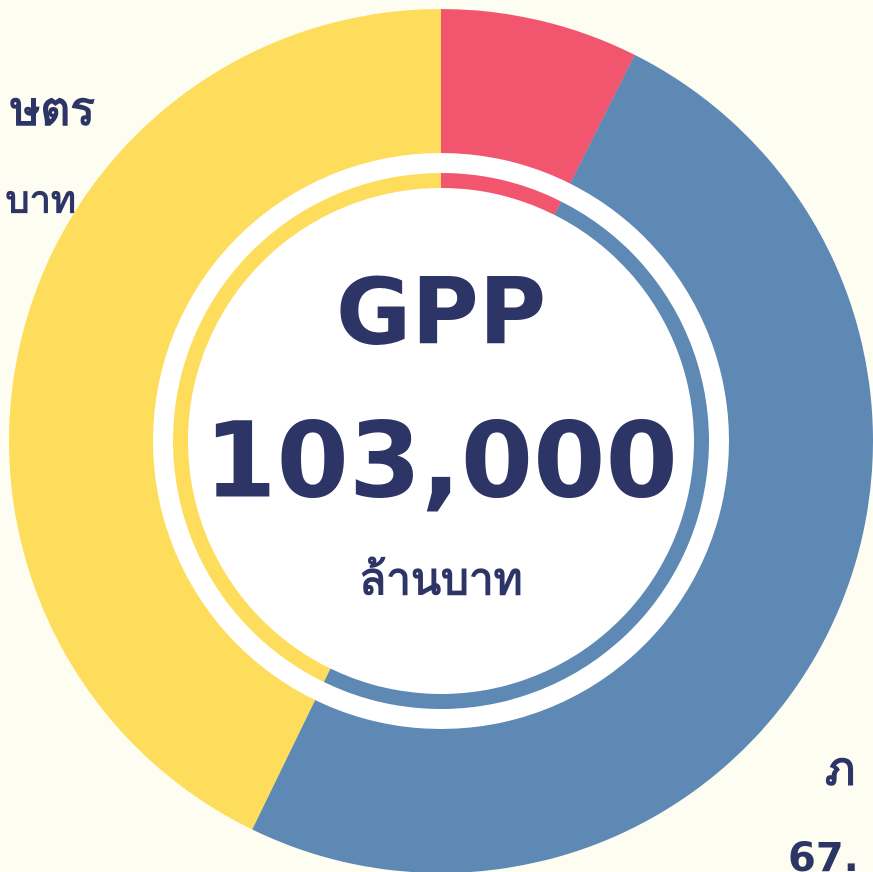 The height and width of the screenshot is (872, 873). Describe the element at coordinates (840, 769) in the screenshot. I see `annotation: ภ` at that location.